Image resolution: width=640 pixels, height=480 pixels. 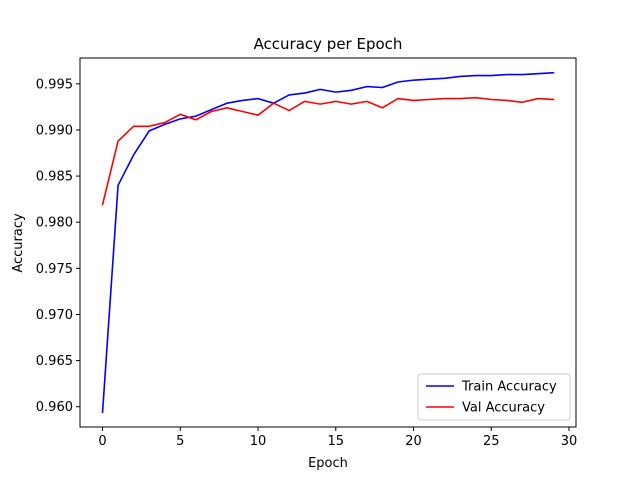 What do you see at coordinates (328, 44) in the screenshot?
I see `chart-title: Accuracy per Epoch` at bounding box center [328, 44].